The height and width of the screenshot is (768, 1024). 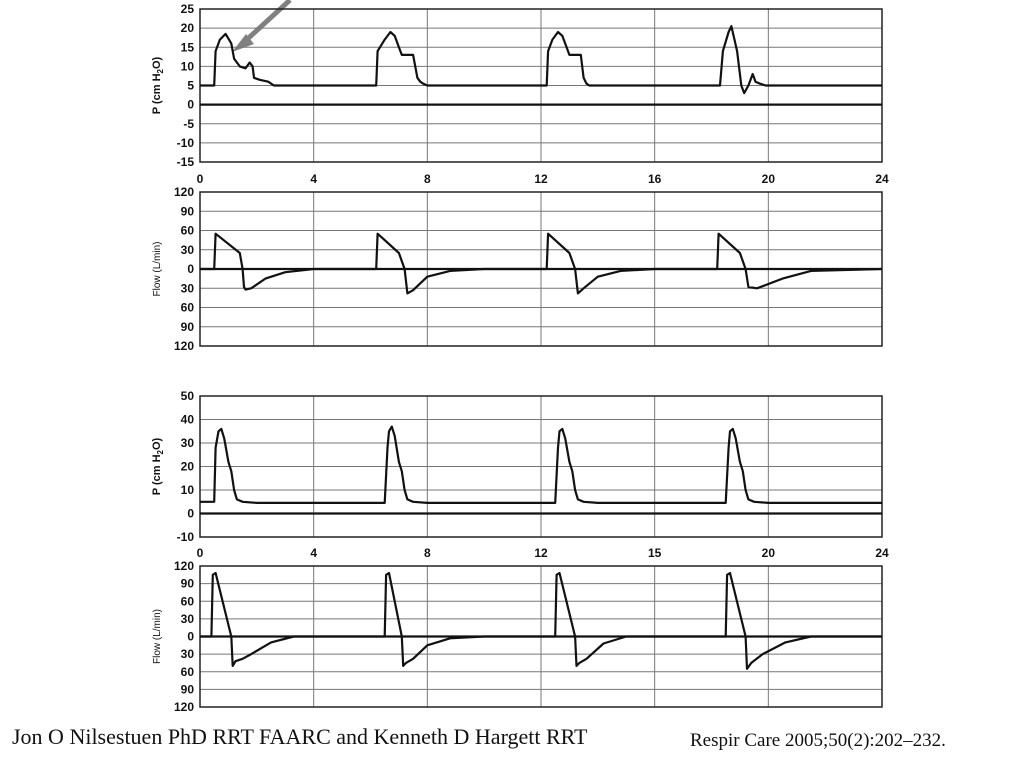 What do you see at coordinates (188, 396) in the screenshot?
I see `y-tick-label: 50` at bounding box center [188, 396].